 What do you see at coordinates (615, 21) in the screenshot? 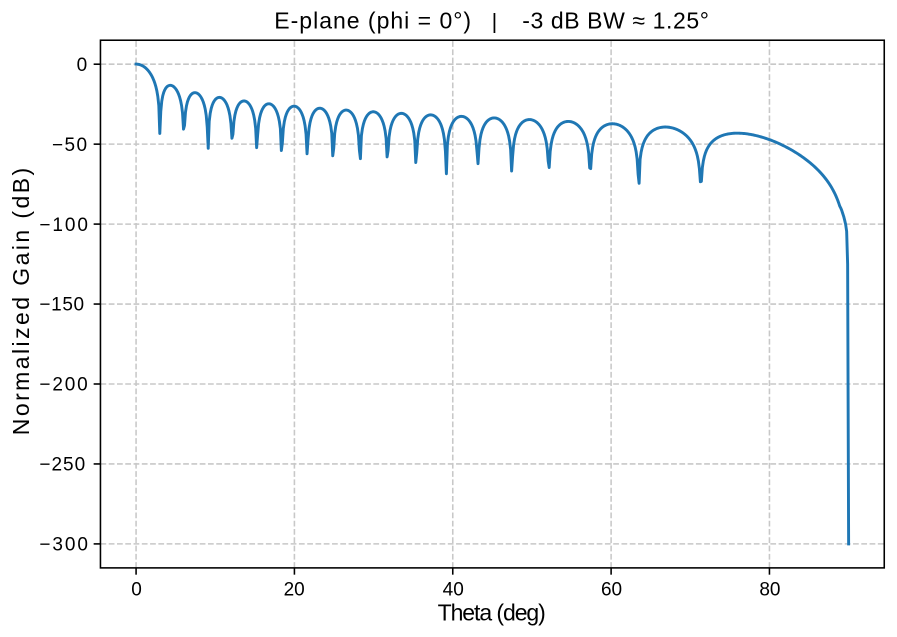
I see `svg-text: -3 dB BW ≈ 1.25°` at bounding box center [615, 21].